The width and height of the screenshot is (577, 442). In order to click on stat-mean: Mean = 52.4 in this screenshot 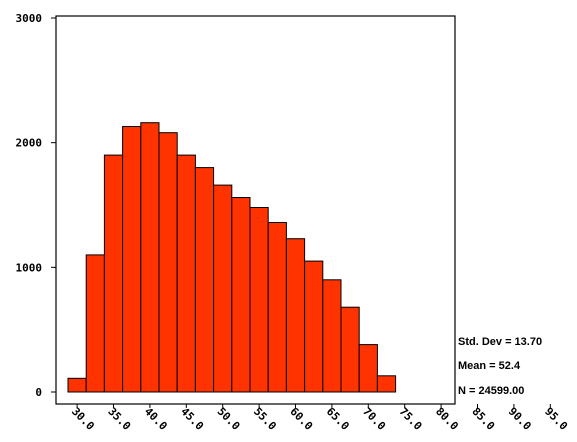, I will do `click(489, 366)`.